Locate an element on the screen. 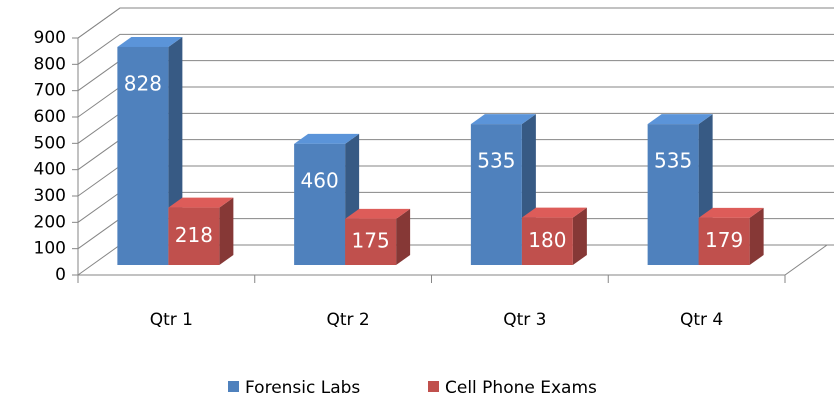  y-tick-label: 300 is located at coordinates (50, 196).